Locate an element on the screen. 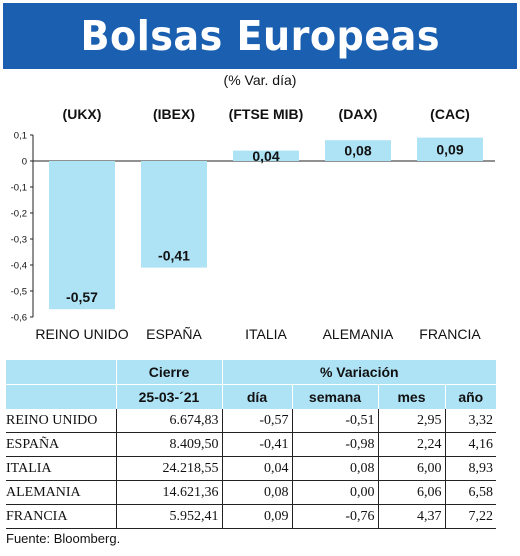  y-tick-label: 0,1 is located at coordinates (20, 136).